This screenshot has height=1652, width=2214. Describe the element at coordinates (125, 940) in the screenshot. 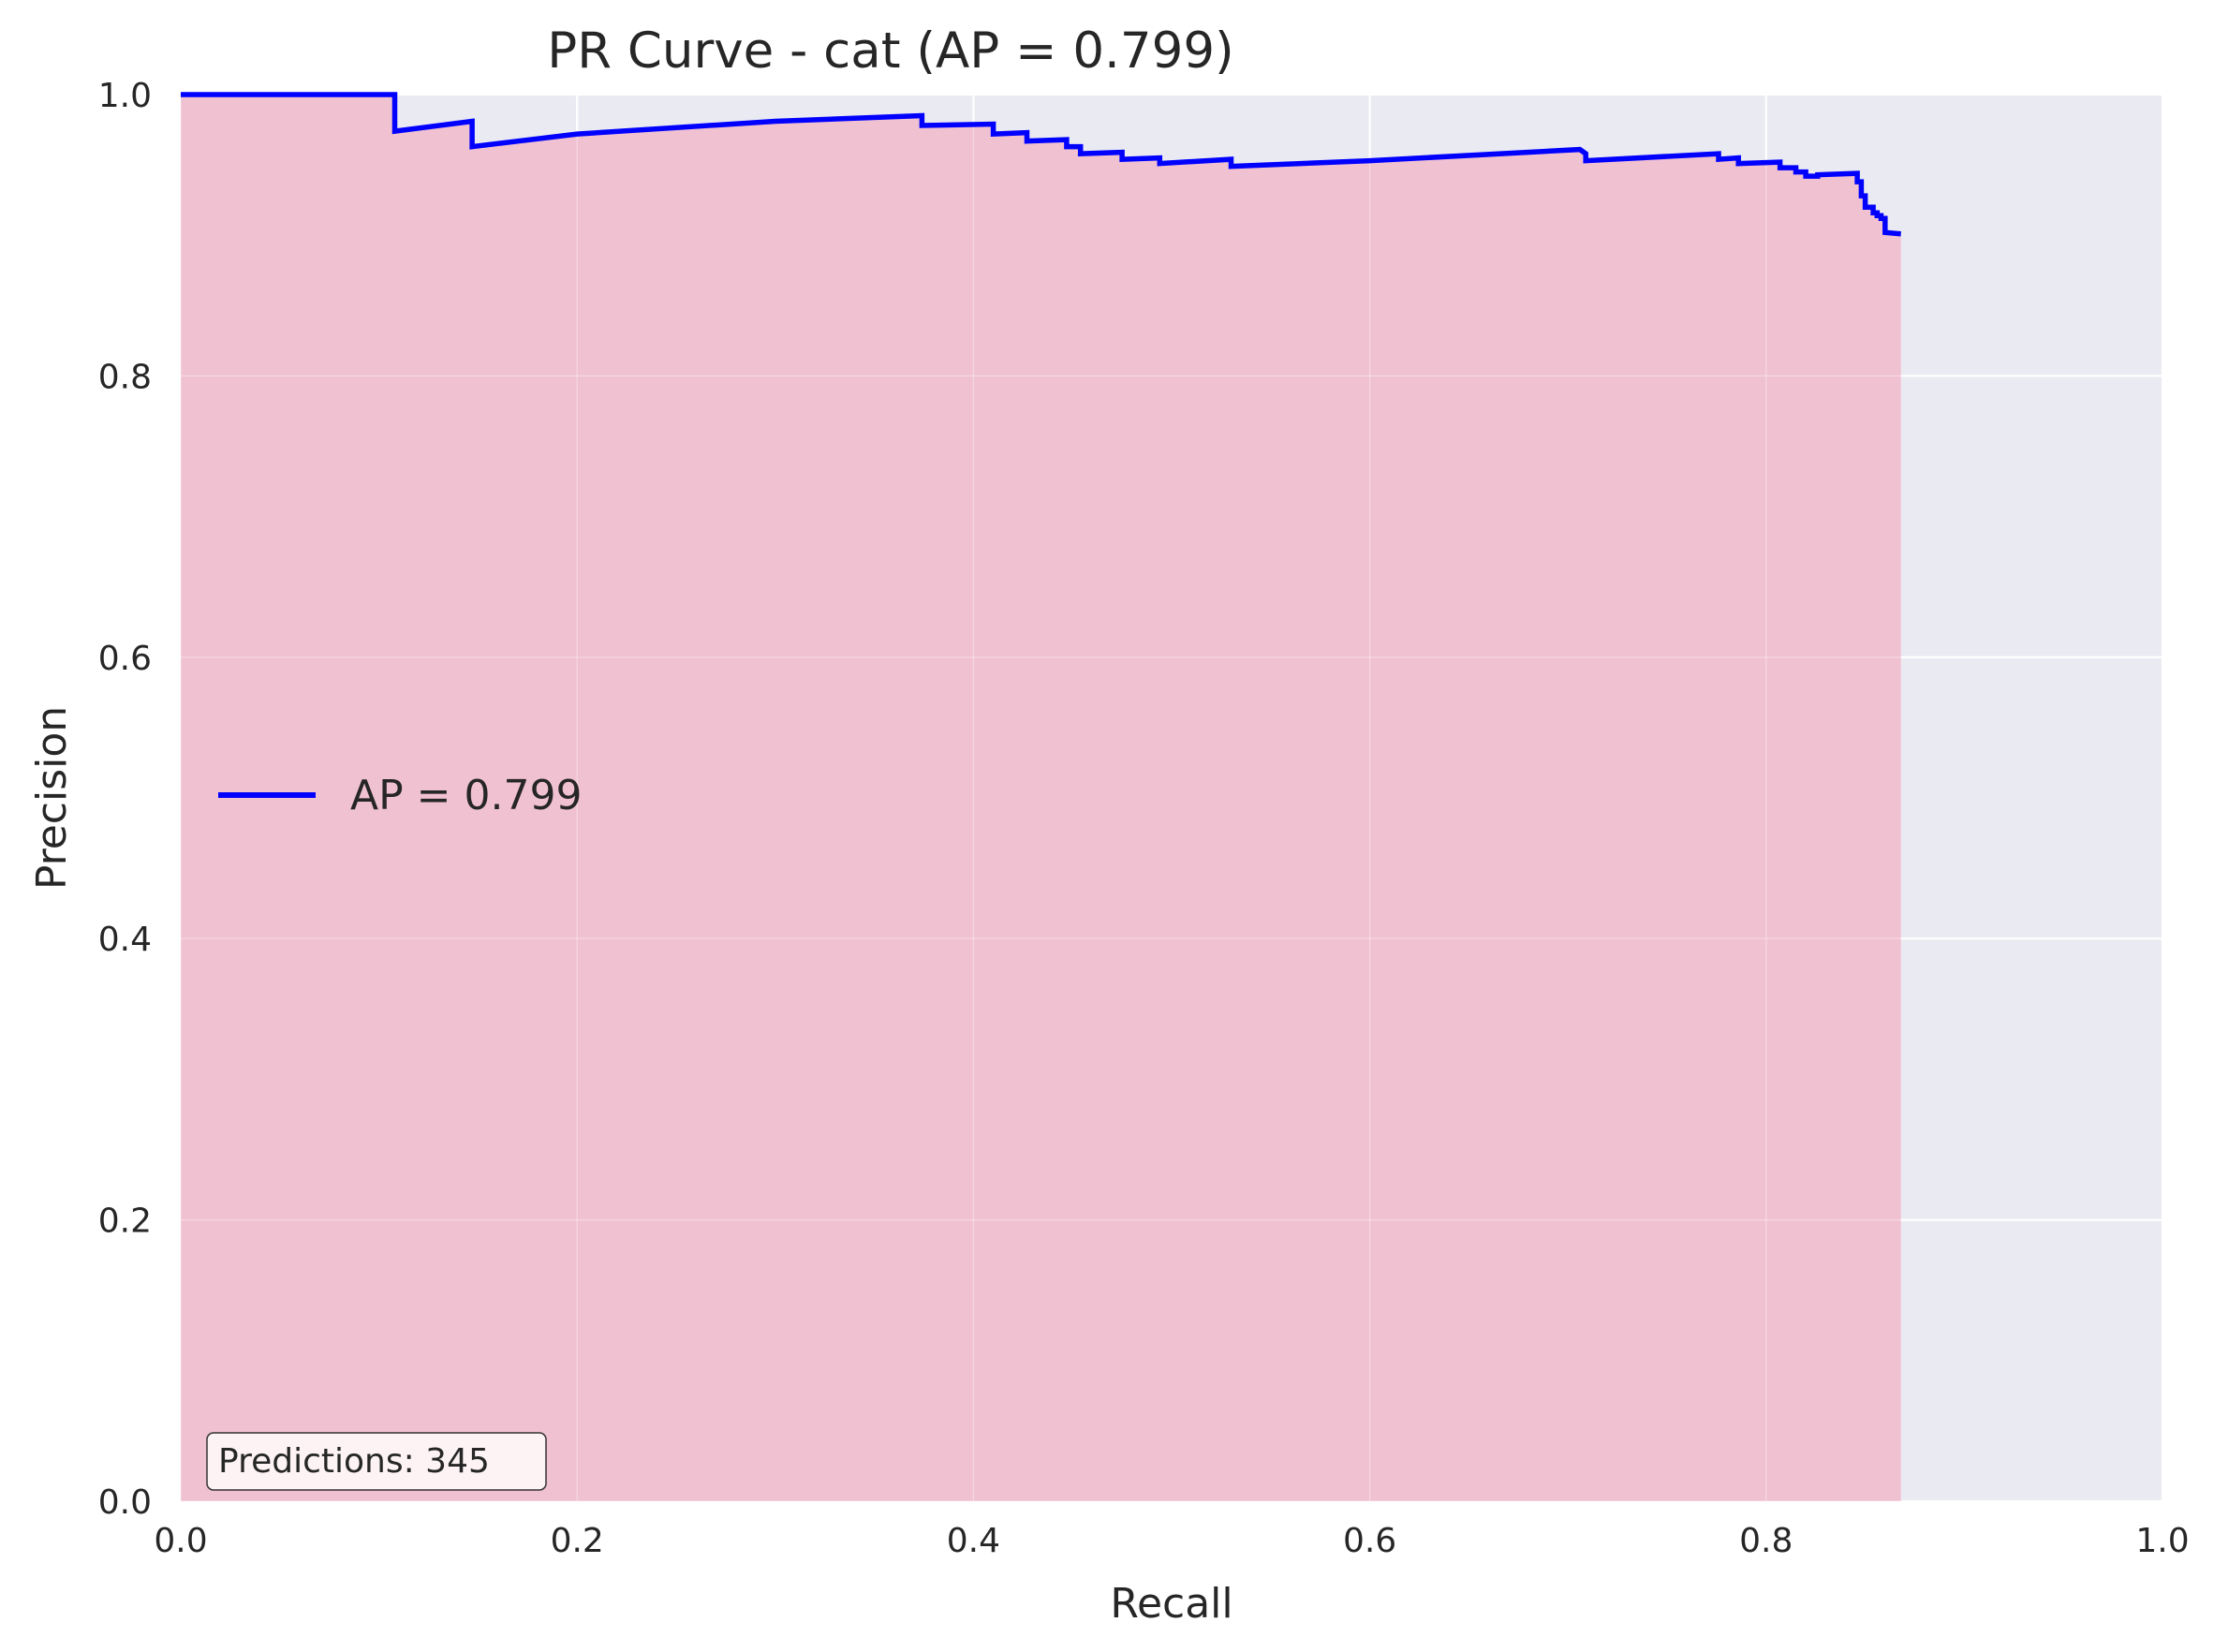

I see `y-tick-label: 0.4` at that location.